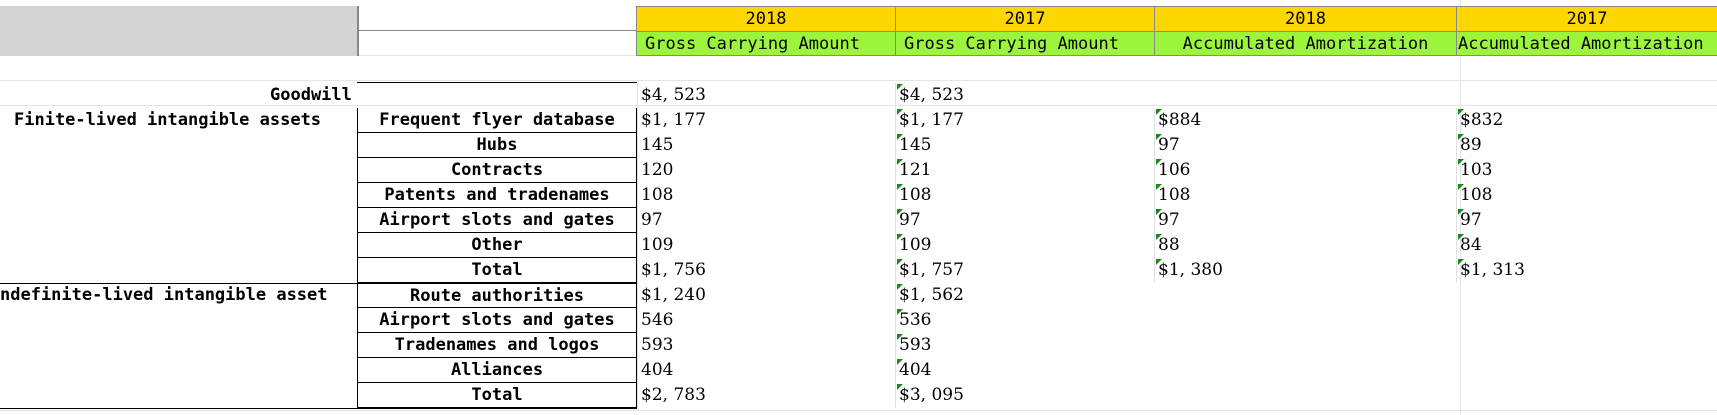 The height and width of the screenshot is (415, 1717). I want to click on indefinite-group-label: ndefinite-lived intangible asset, so click(164, 295).